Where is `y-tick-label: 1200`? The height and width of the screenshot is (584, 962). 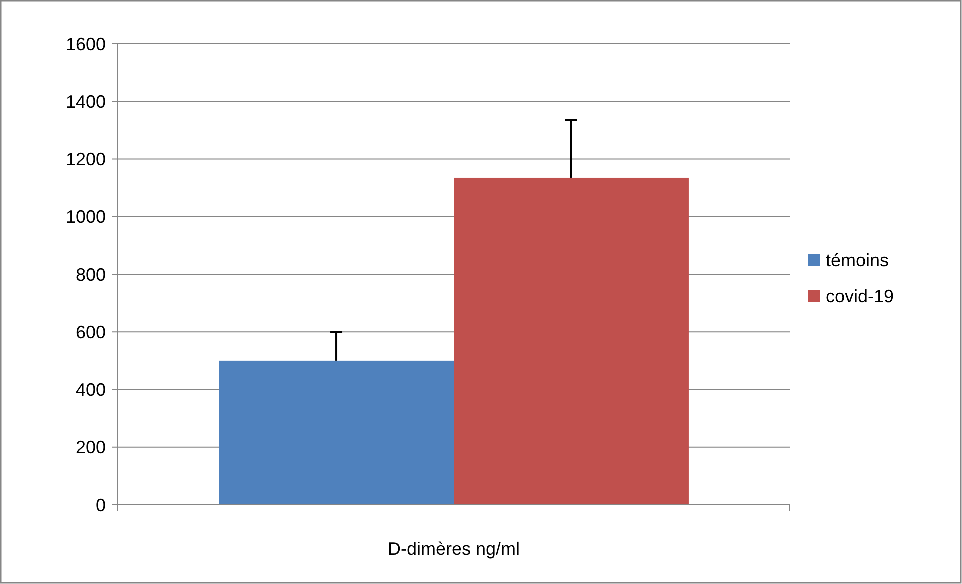 y-tick-label: 1200 is located at coordinates (86, 160).